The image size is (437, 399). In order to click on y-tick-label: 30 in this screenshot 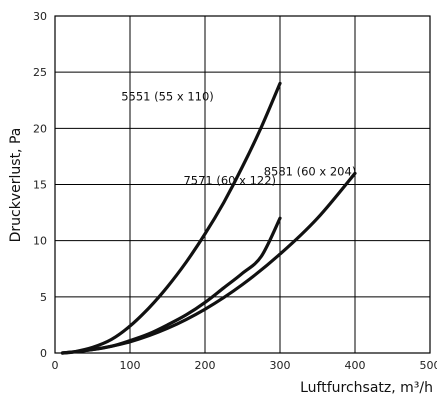, I will do `click(40, 16)`.